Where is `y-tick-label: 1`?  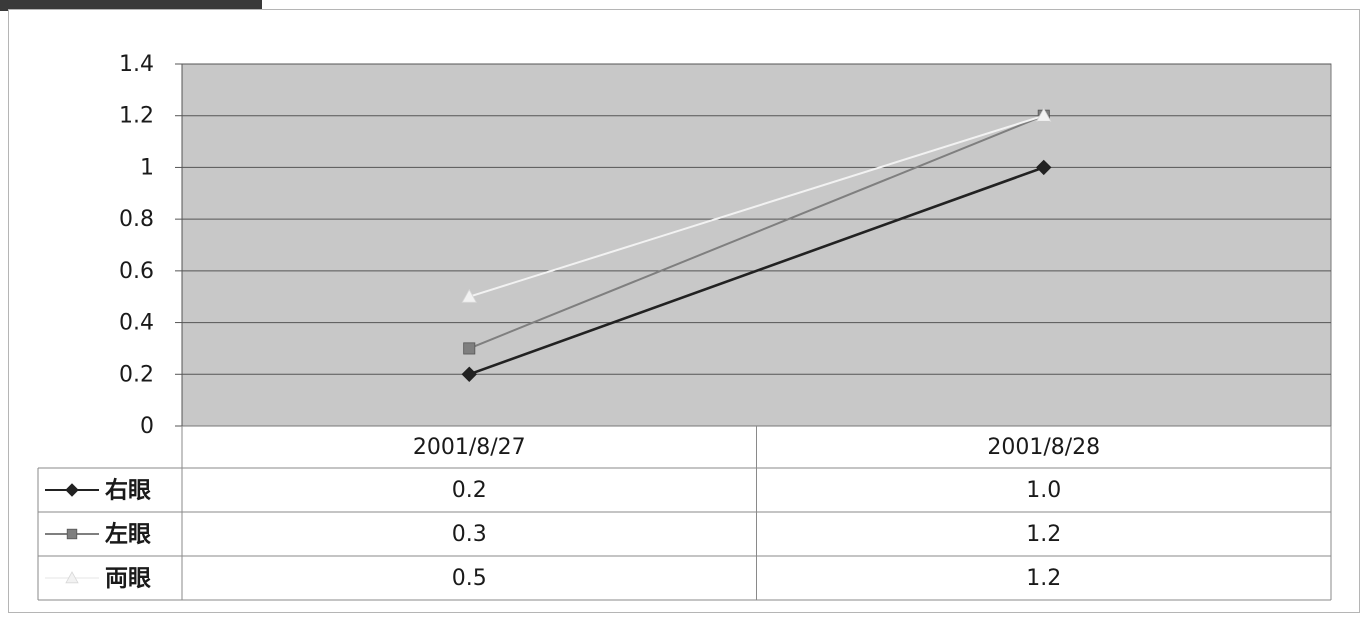
y-tick-label: 1 is located at coordinates (147, 167).